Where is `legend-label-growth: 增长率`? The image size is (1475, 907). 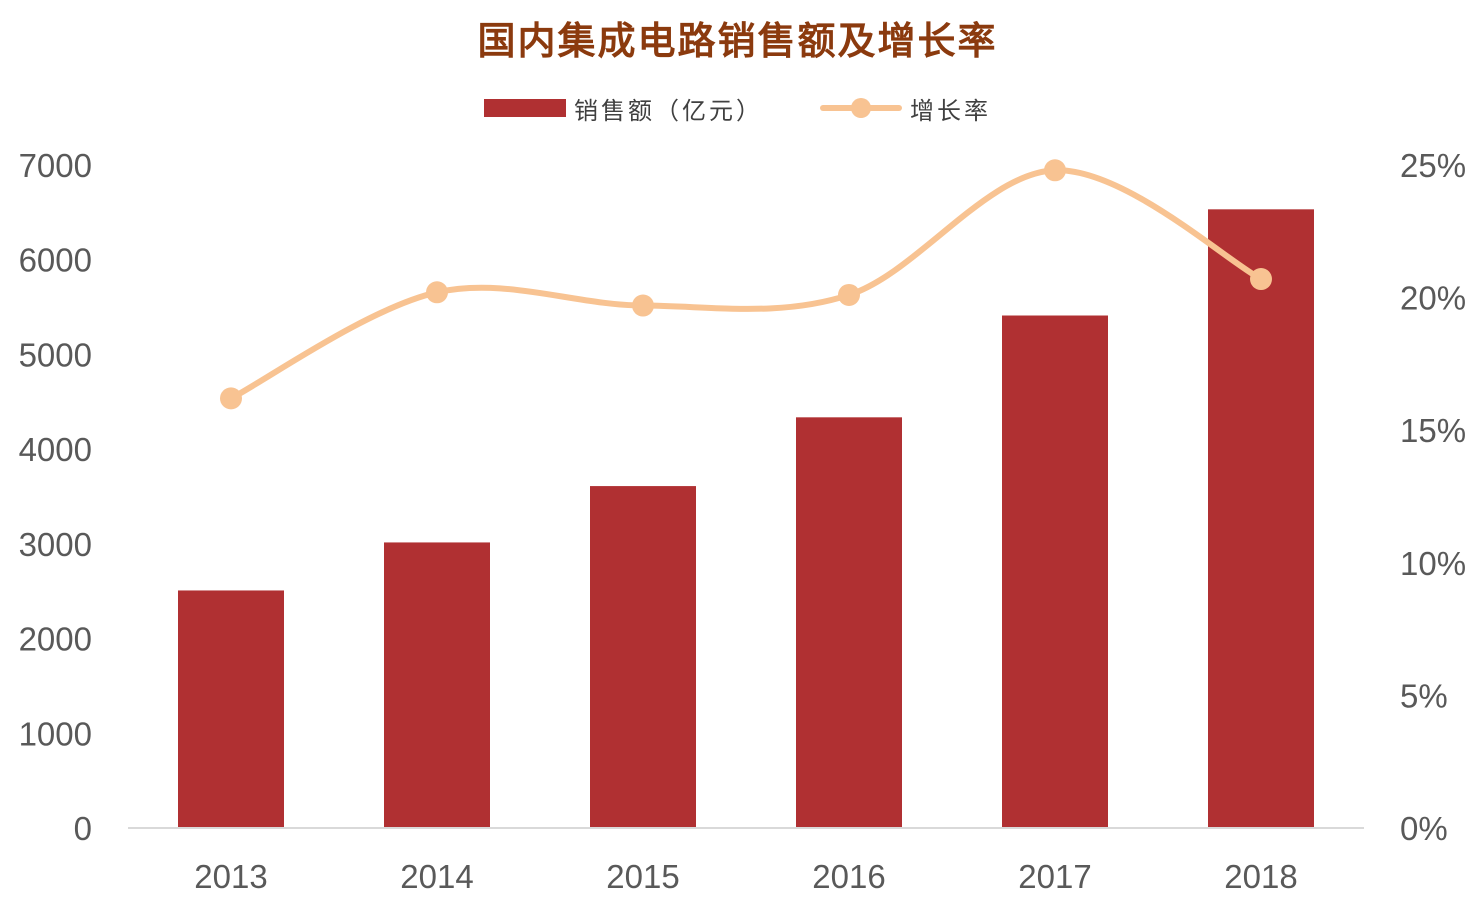 legend-label-growth: 增长率 is located at coordinates (950, 110).